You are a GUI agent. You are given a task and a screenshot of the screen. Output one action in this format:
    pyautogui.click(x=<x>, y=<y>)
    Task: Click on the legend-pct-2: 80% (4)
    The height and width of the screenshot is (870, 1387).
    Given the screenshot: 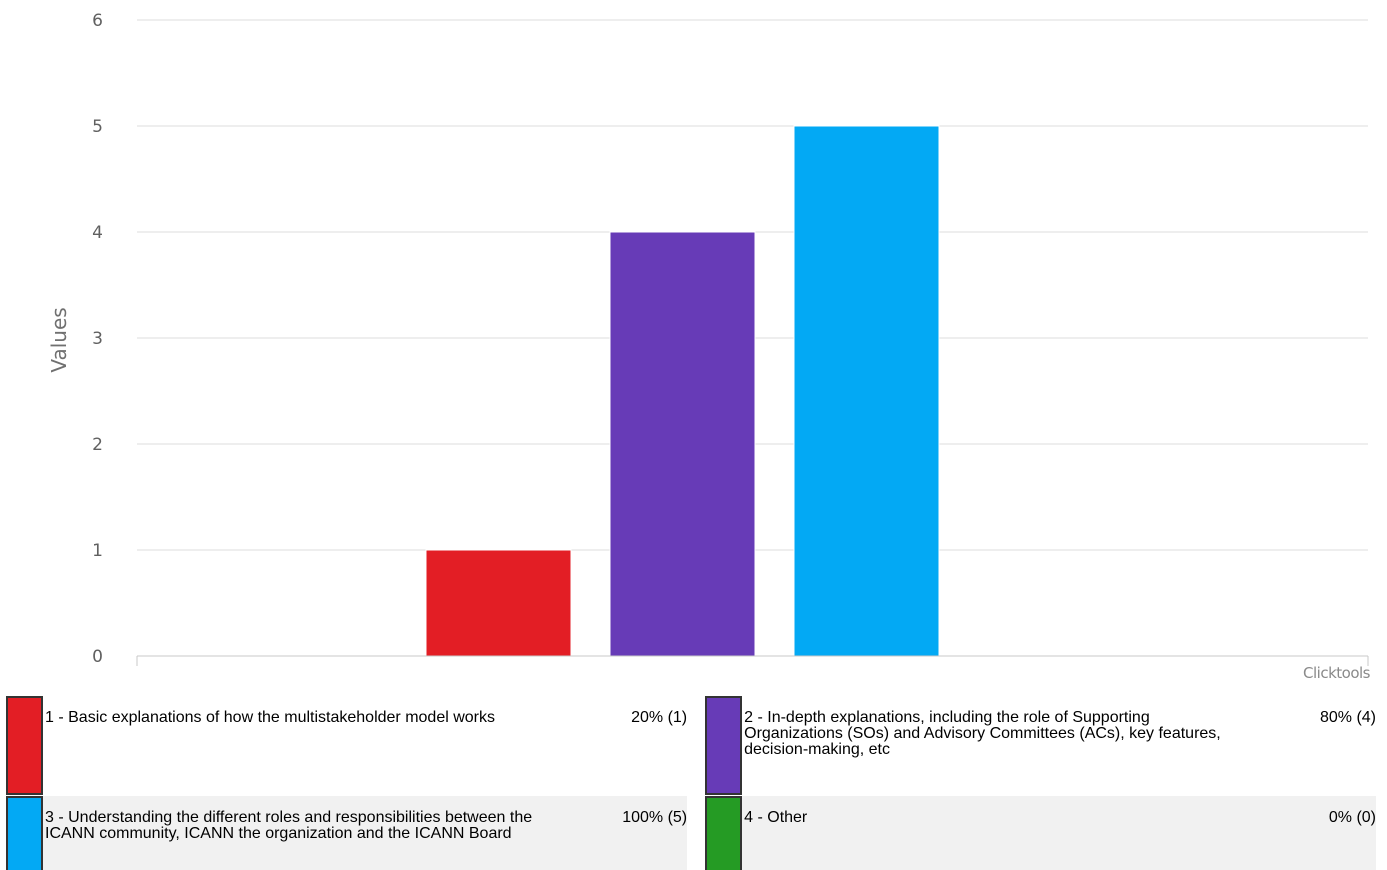 What is the action you would take?
    pyautogui.click(x=1347, y=717)
    